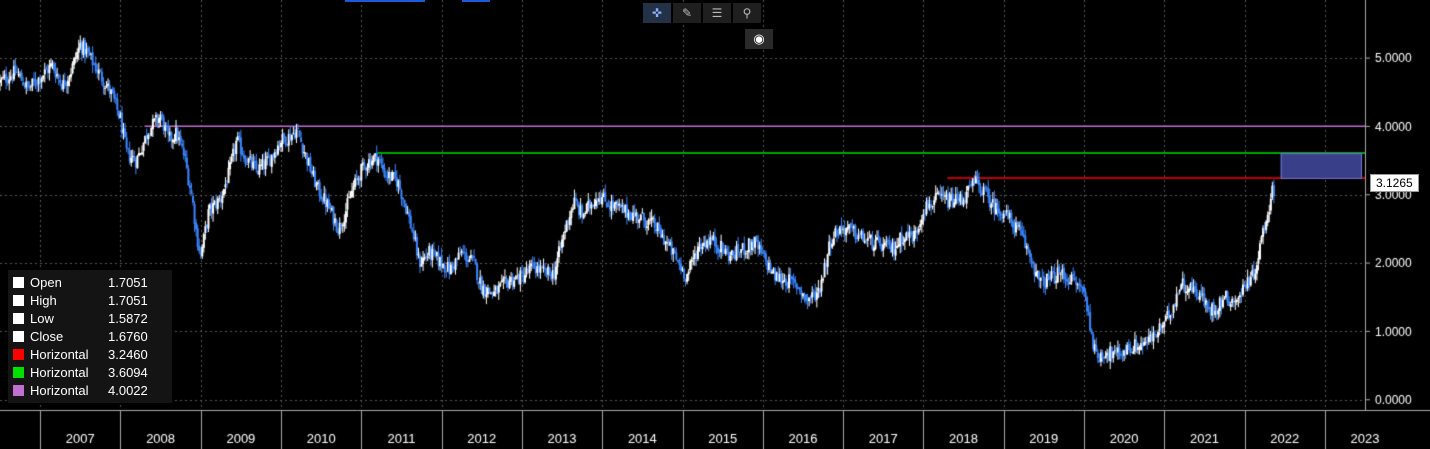 The height and width of the screenshot is (449, 1430). What do you see at coordinates (128, 390) in the screenshot?
I see `legend-value: 4.0022` at bounding box center [128, 390].